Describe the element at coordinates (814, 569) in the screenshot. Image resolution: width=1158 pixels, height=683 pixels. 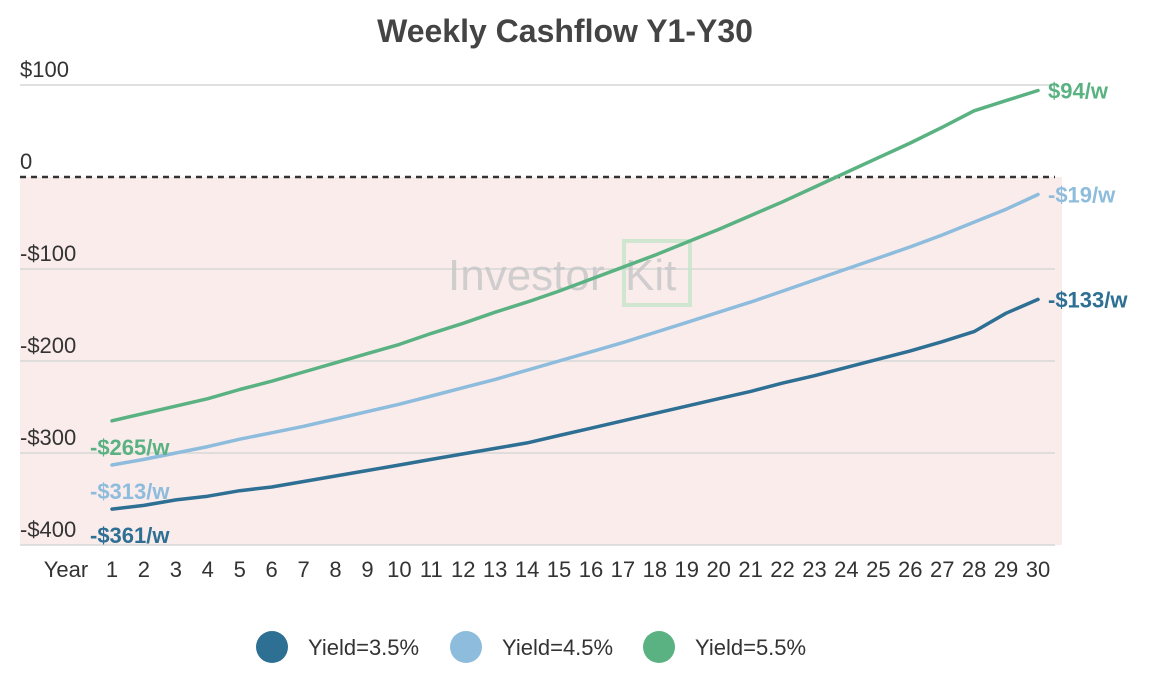
I see `x-tick-label: 23` at that location.